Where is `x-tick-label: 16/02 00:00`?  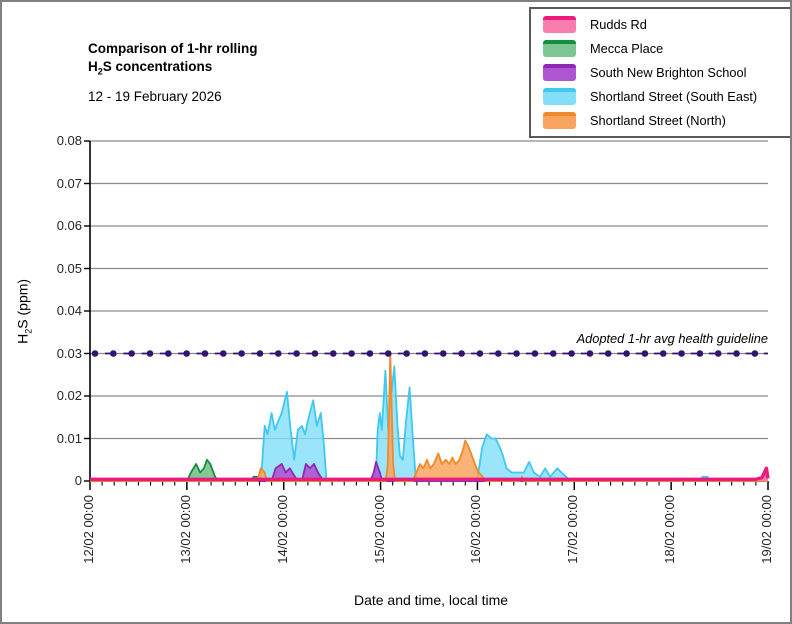
x-tick-label: 16/02 00:00 is located at coordinates (476, 529).